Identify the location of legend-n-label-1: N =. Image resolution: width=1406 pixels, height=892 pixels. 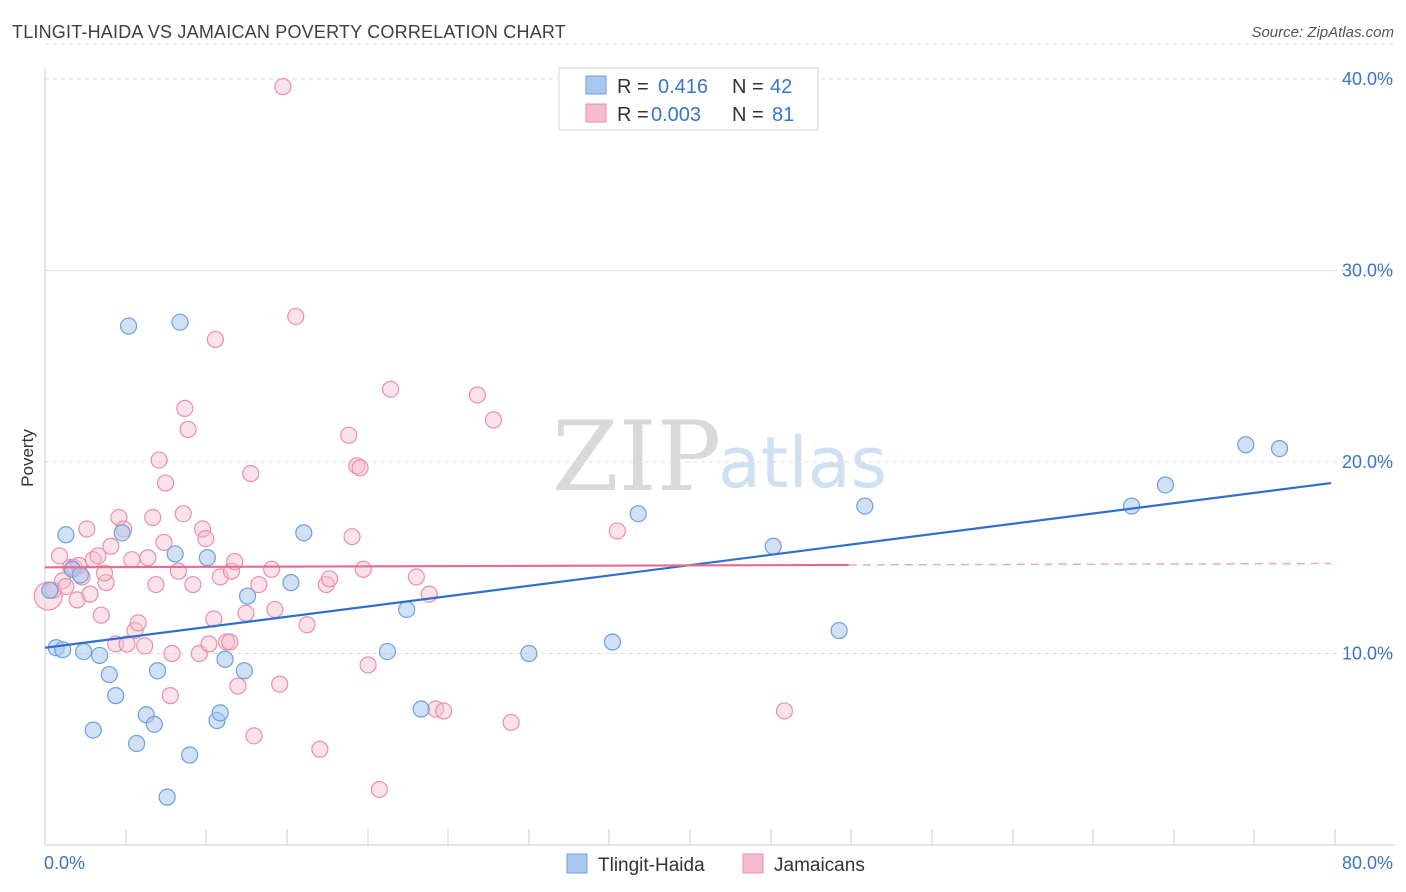
(748, 87).